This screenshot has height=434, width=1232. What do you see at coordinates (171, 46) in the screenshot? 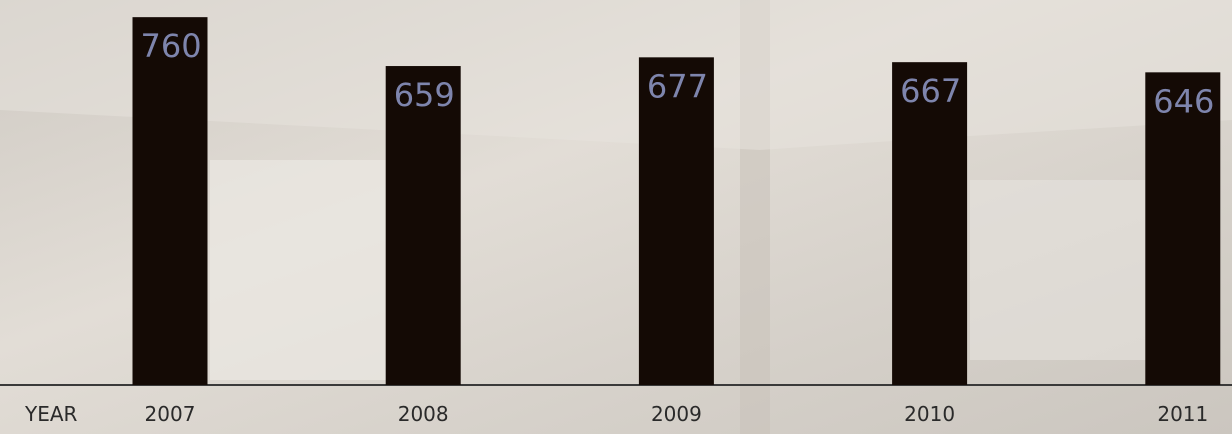
I see `value-label: 760` at bounding box center [171, 46].